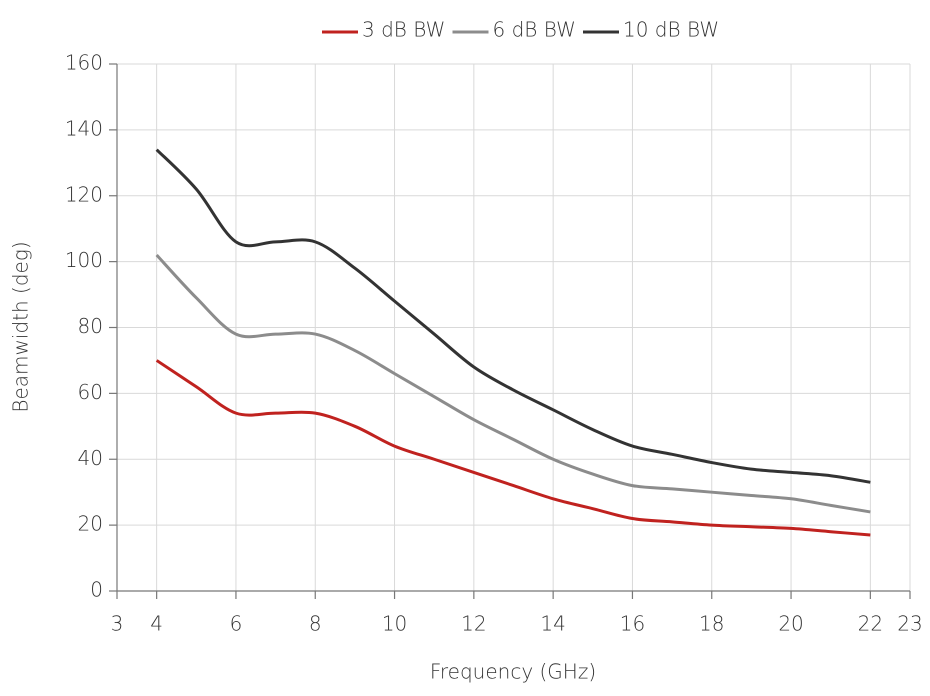  What do you see at coordinates (552, 624) in the screenshot?
I see `x-tick-label: 14` at bounding box center [552, 624].